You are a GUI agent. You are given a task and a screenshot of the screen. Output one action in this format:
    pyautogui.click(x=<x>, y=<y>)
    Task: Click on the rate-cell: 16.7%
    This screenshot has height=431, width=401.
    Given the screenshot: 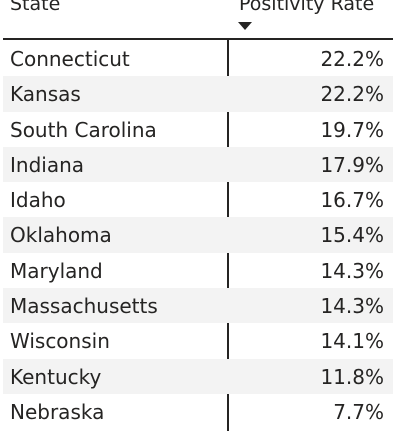 What is the action you would take?
    pyautogui.click(x=352, y=200)
    